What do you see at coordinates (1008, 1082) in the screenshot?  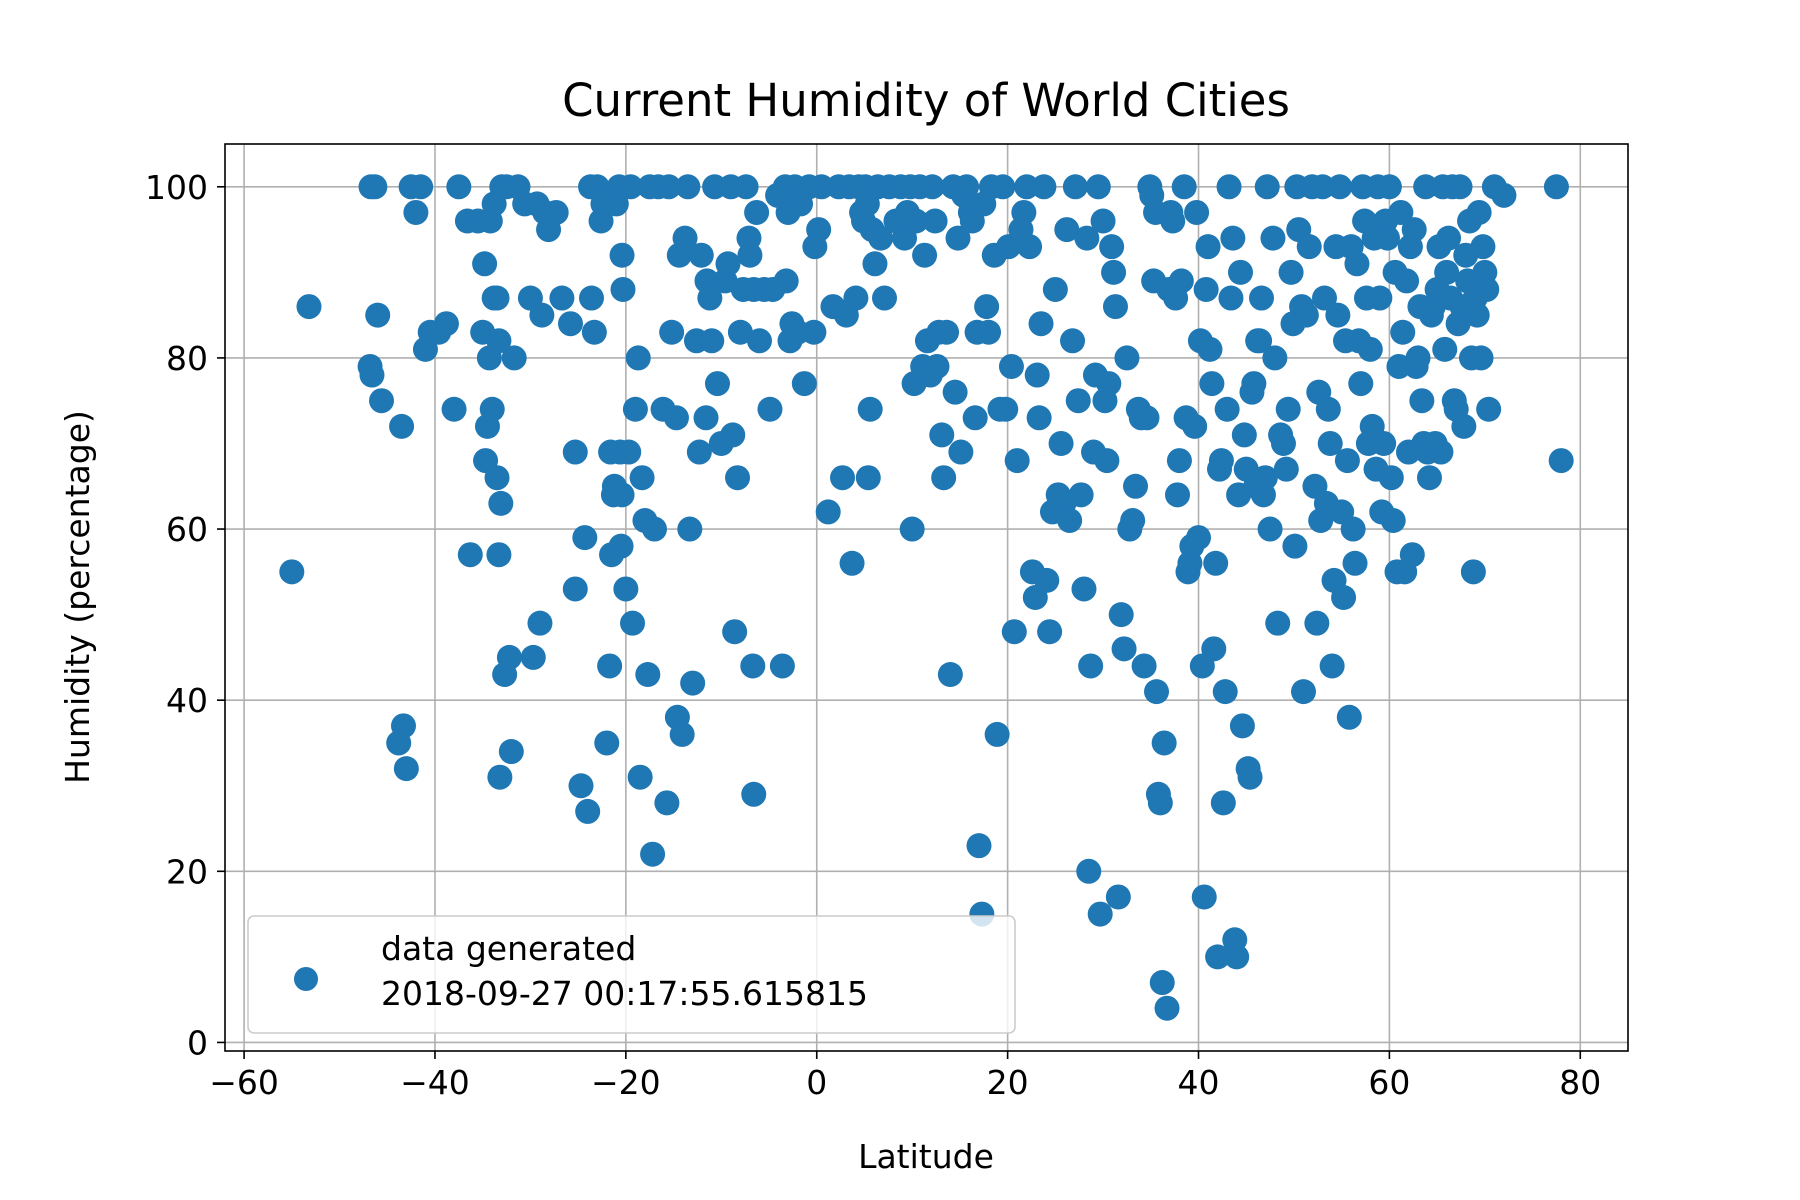 I see `x-tick-label: 20` at bounding box center [1008, 1082].